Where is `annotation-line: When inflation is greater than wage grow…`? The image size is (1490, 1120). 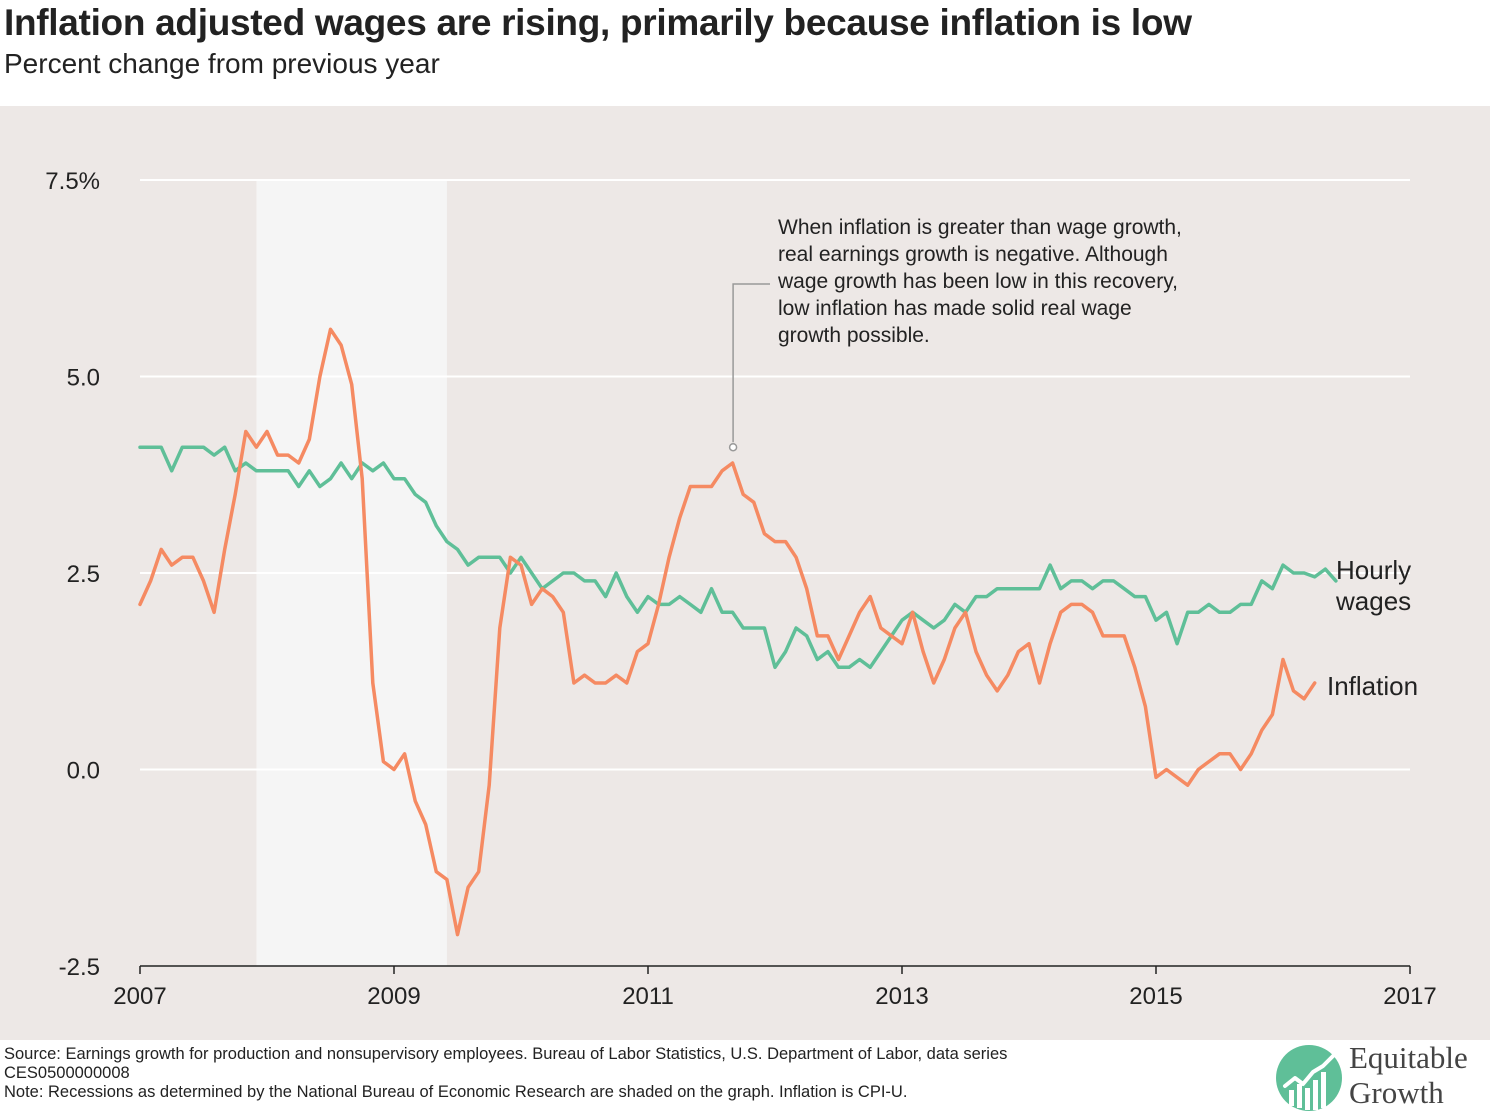 annotation-line: When inflation is greater than wage grow… is located at coordinates (980, 227).